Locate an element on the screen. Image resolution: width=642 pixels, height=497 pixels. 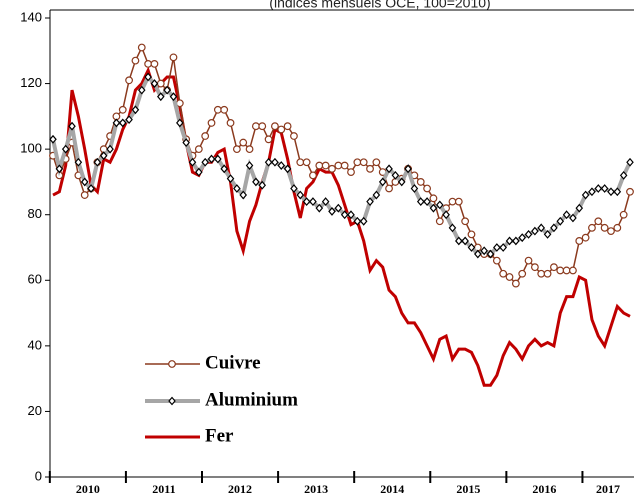
y-tick-label: 140 is located at coordinates (31, 16).